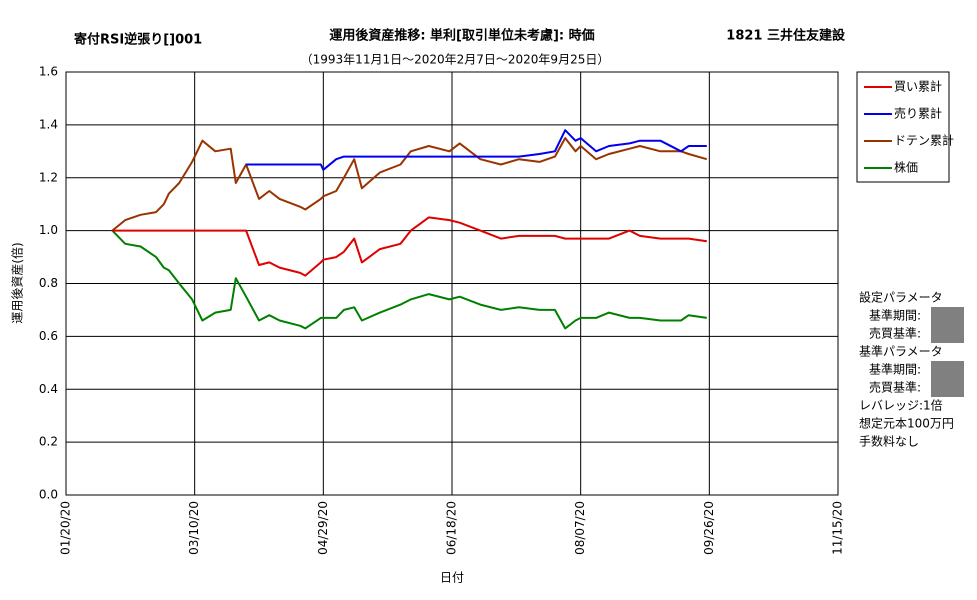 This screenshot has height=600, width=977. Describe the element at coordinates (48, 283) in the screenshot. I see `y-tick-label: 0.8` at that location.